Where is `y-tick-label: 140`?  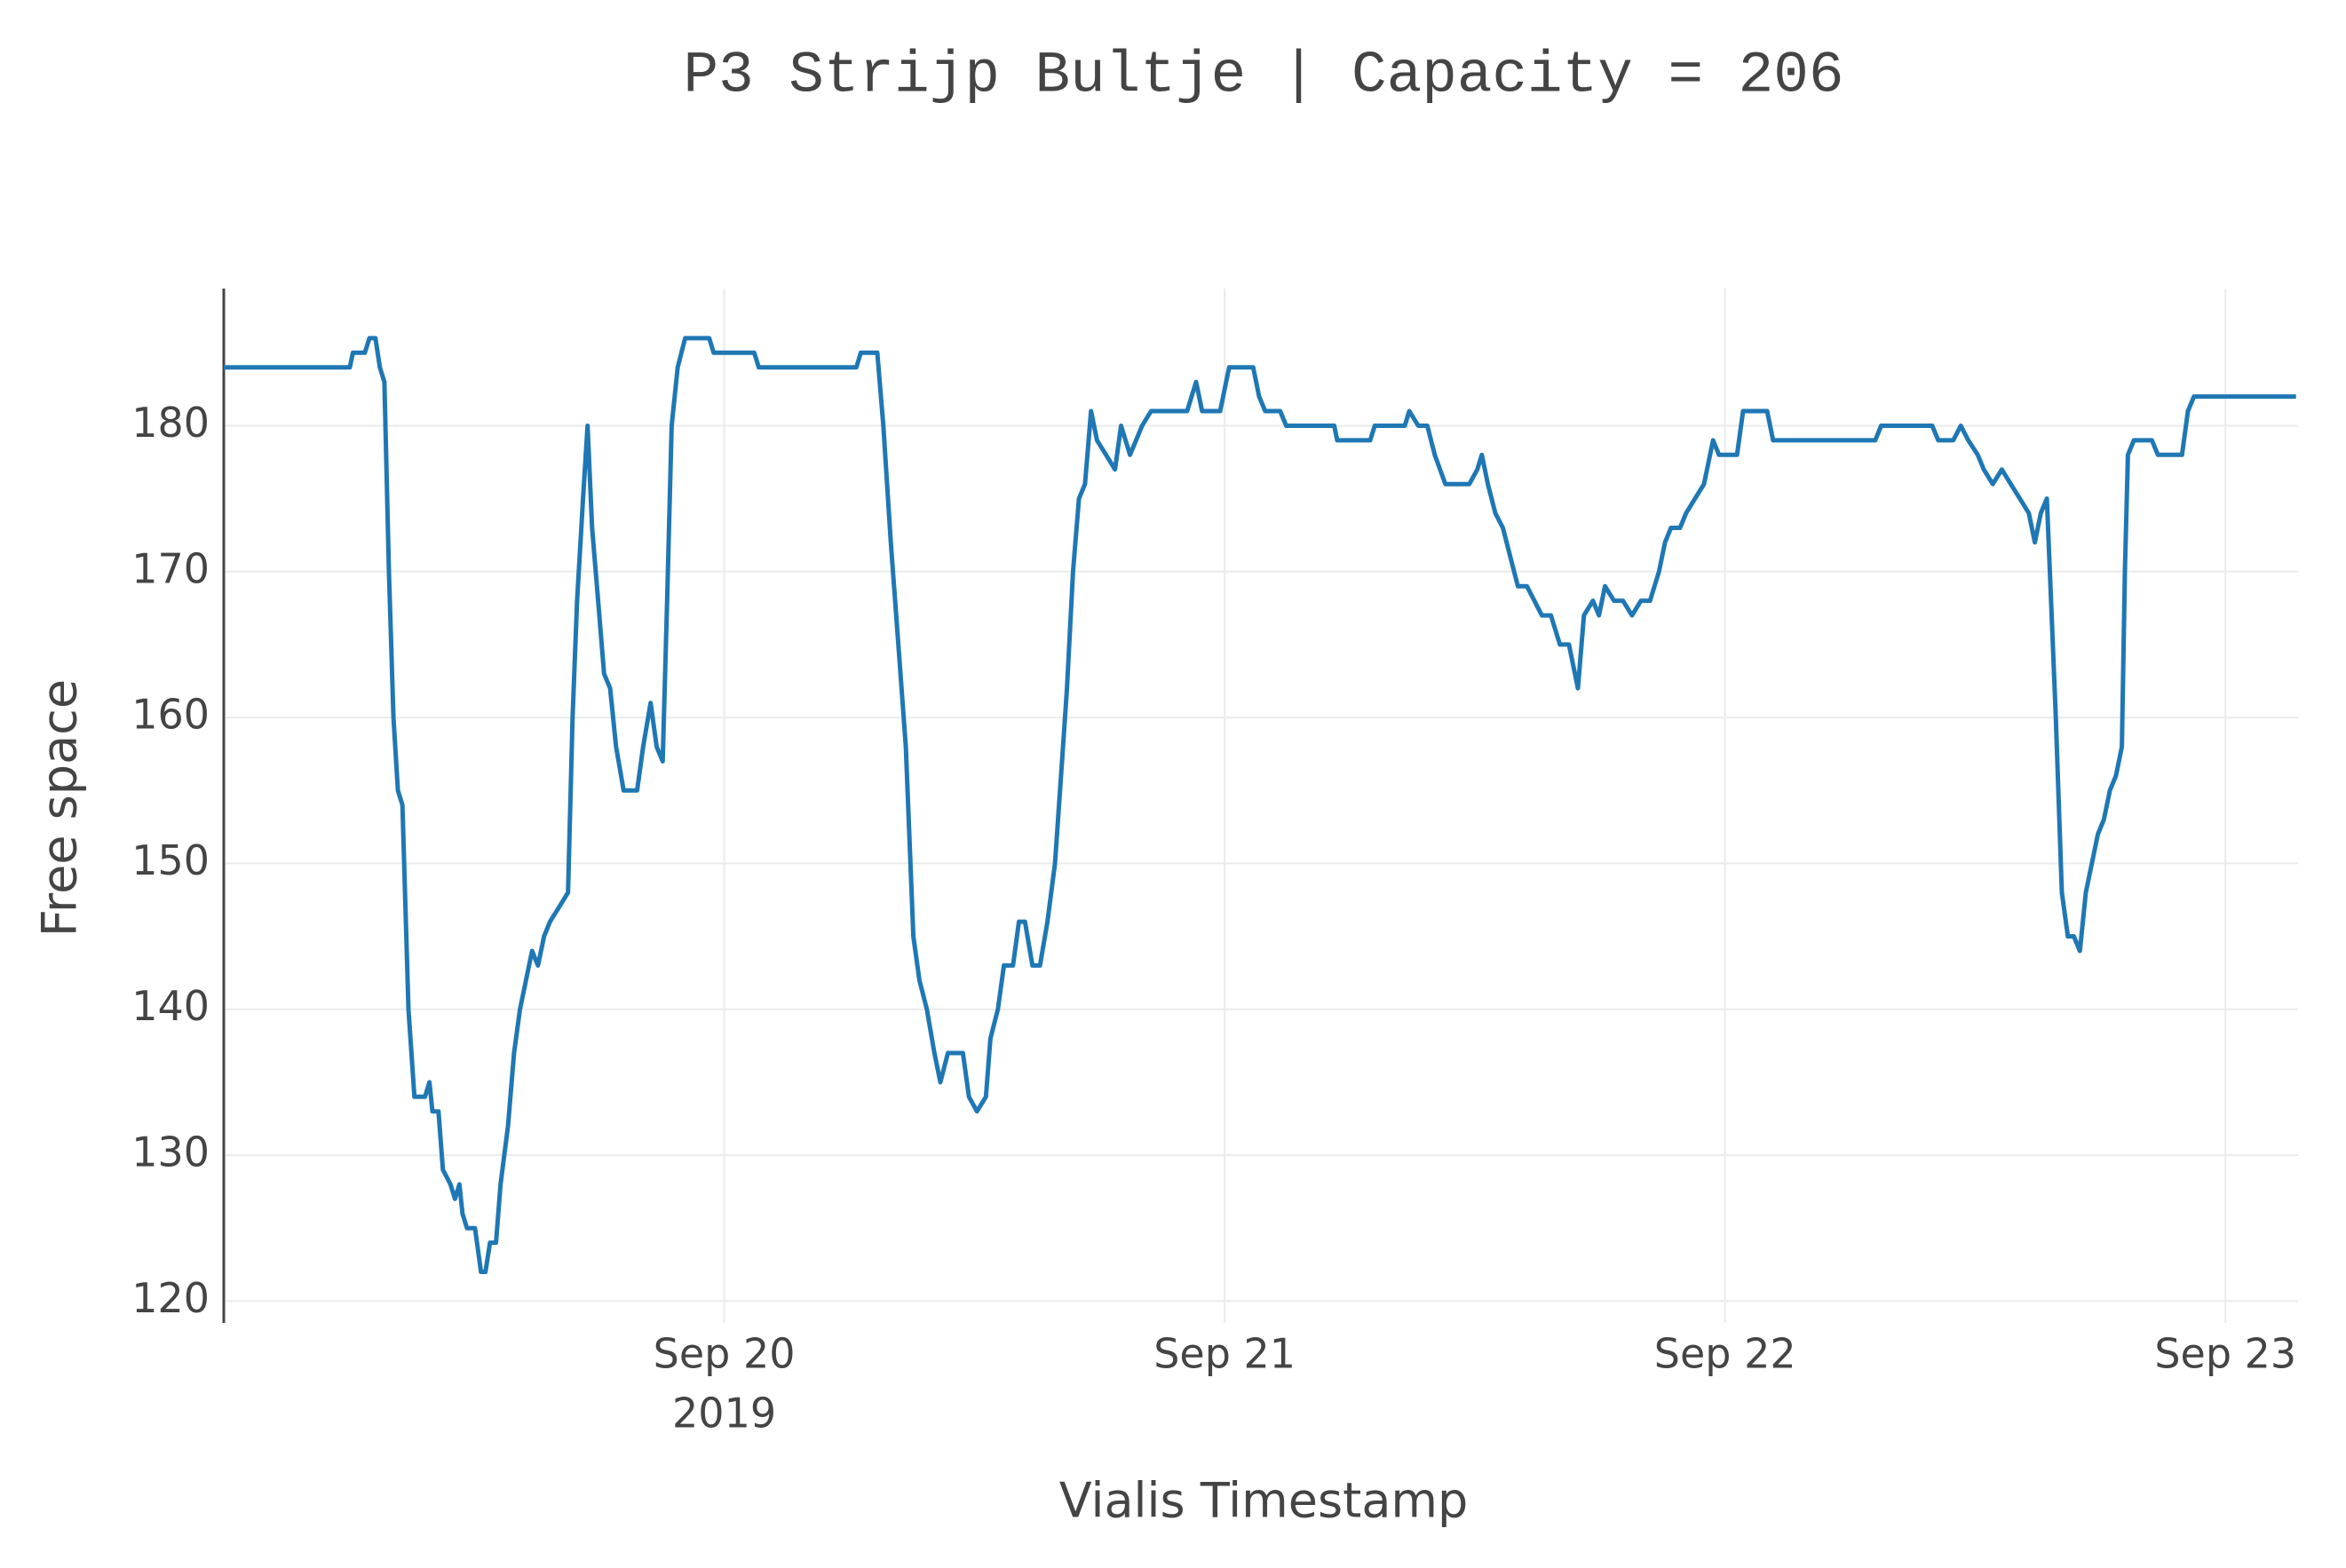
y-tick-label: 140 is located at coordinates (170, 1006).